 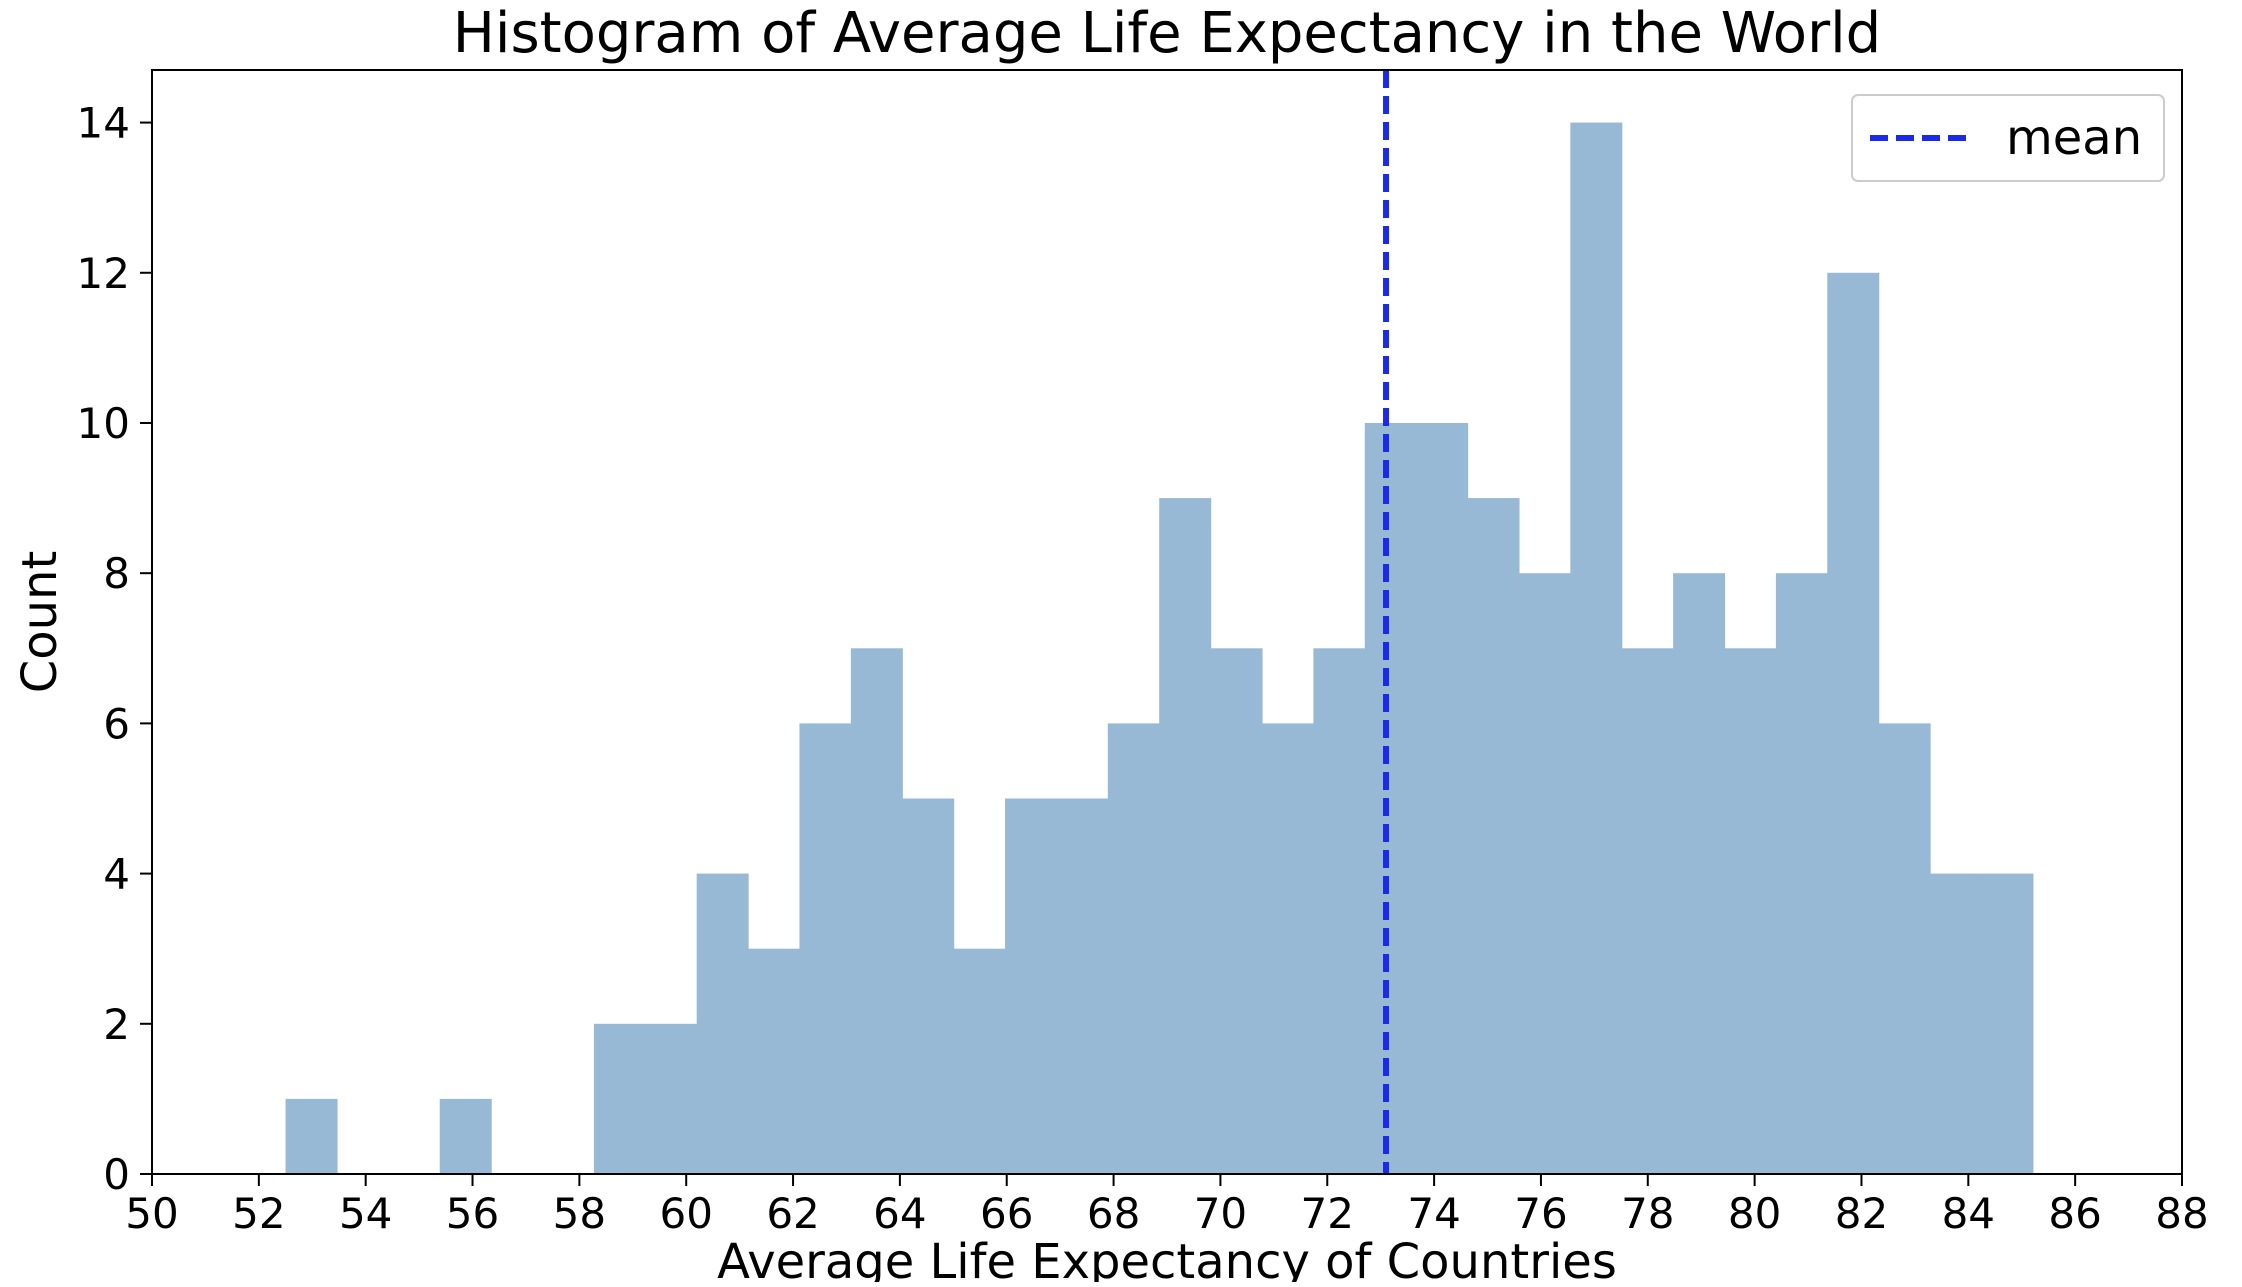 What do you see at coordinates (116, 573) in the screenshot?
I see `y-tick-label: 8` at bounding box center [116, 573].